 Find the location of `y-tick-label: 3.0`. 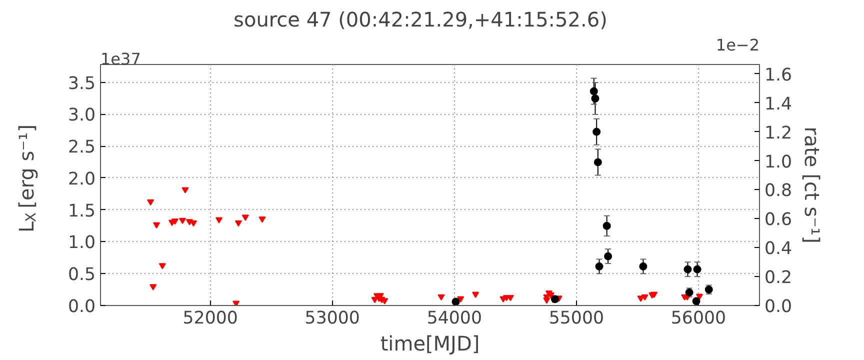

y-tick-label: 3.0 is located at coordinates (82, 116).